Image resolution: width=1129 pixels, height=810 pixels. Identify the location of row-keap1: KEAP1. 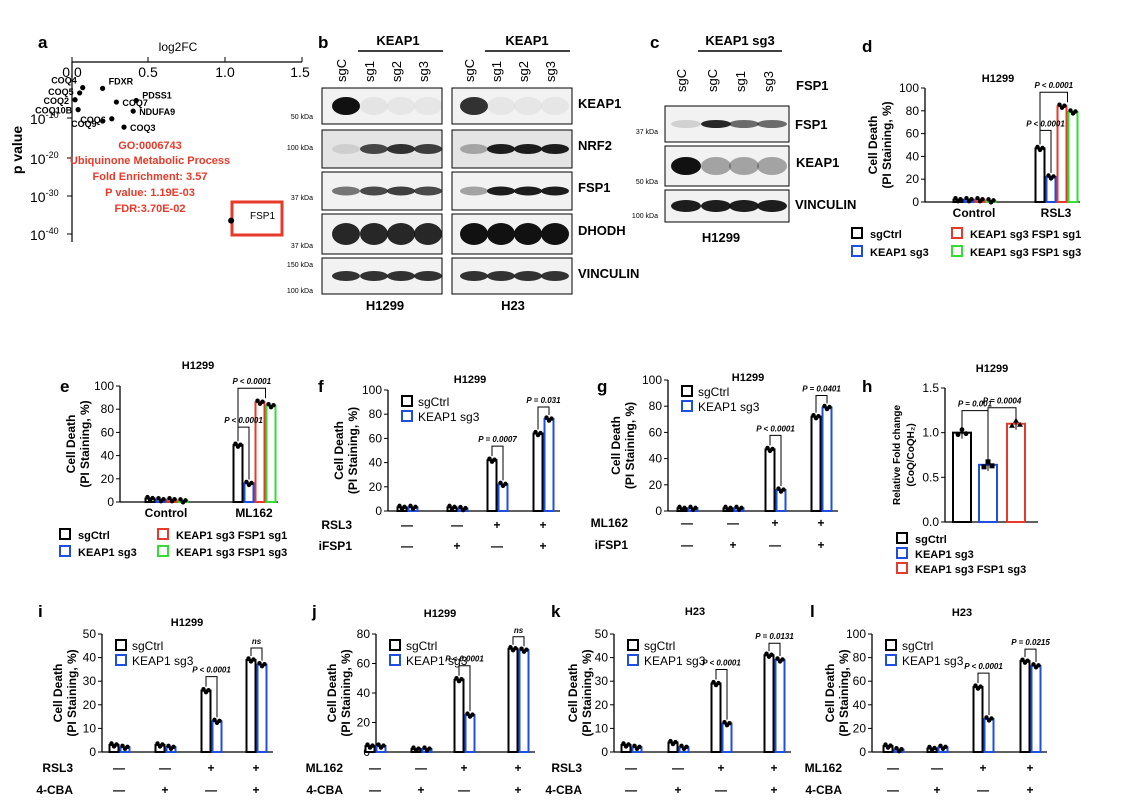
(599, 103).